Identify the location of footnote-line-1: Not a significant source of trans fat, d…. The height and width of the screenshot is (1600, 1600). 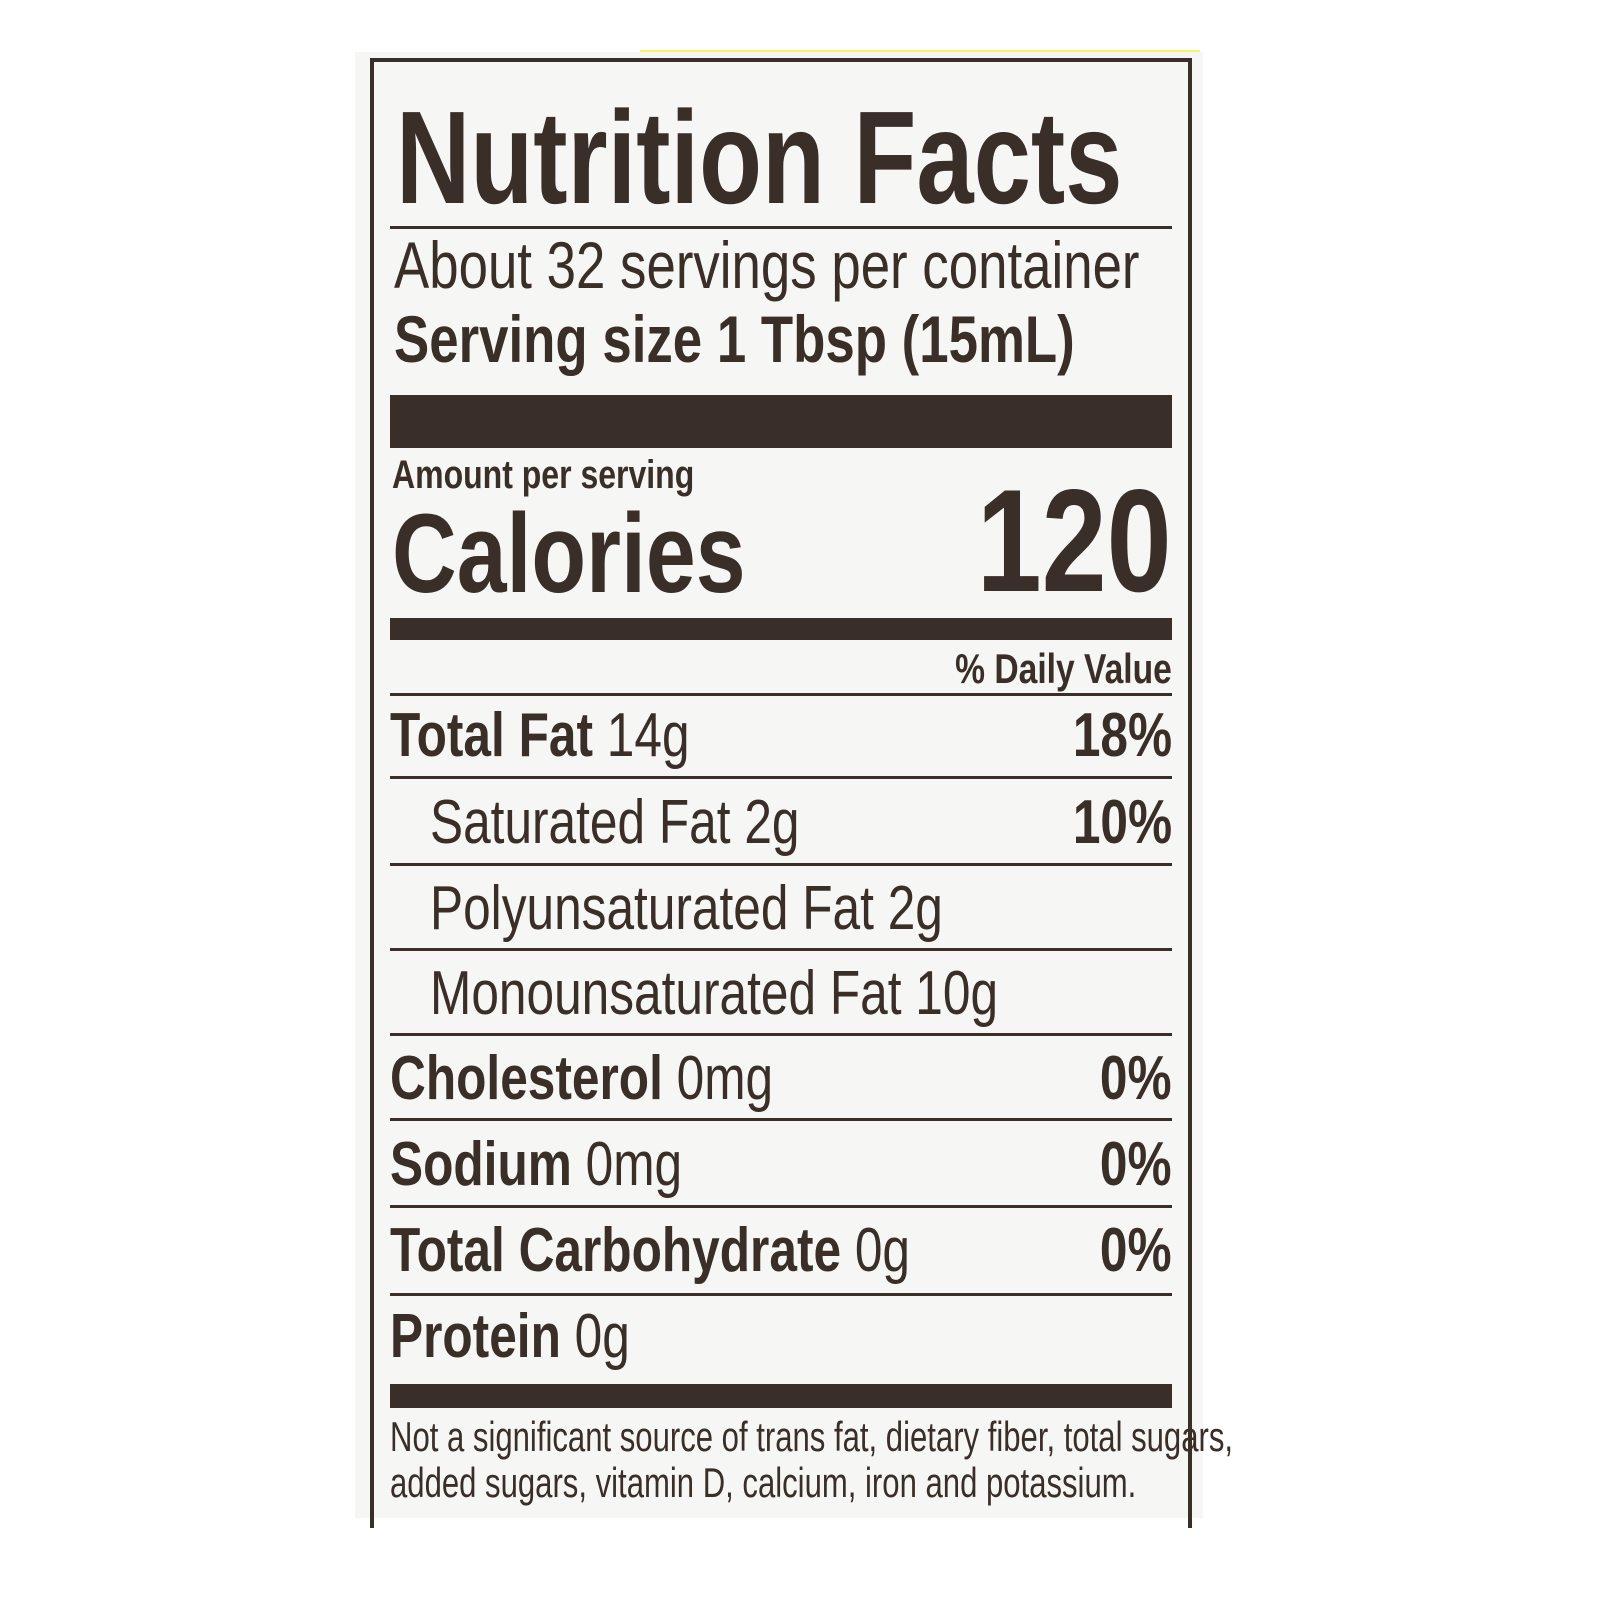
(812, 1436).